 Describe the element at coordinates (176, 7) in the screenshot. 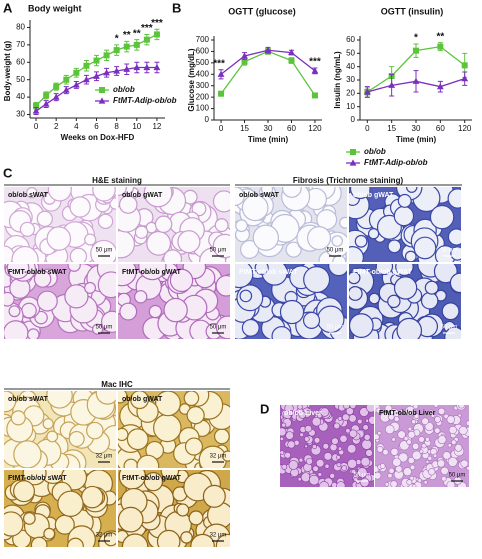

I see `panel-label: B` at that location.